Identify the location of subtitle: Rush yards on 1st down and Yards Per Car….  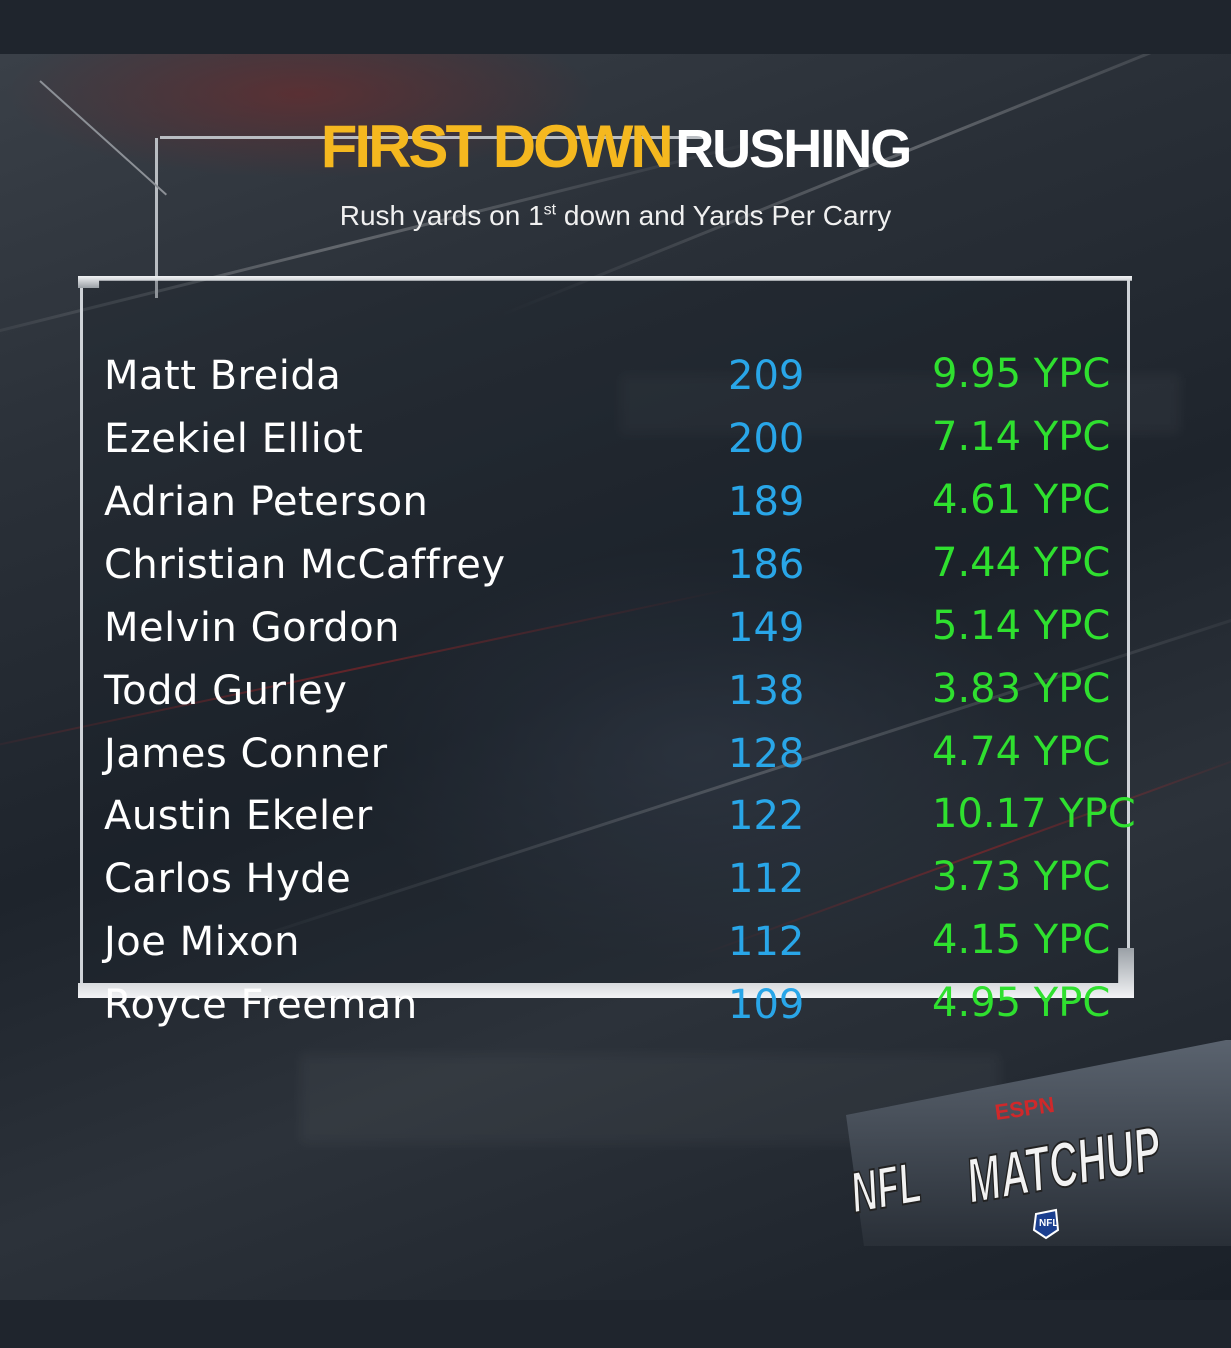
(615, 216).